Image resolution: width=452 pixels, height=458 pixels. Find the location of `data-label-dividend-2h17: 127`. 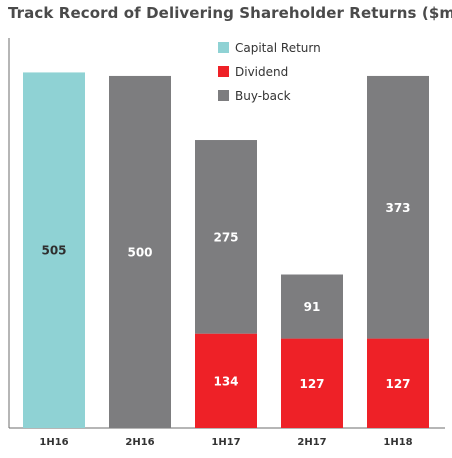

data-label-dividend-2h17: 127 is located at coordinates (311, 384).